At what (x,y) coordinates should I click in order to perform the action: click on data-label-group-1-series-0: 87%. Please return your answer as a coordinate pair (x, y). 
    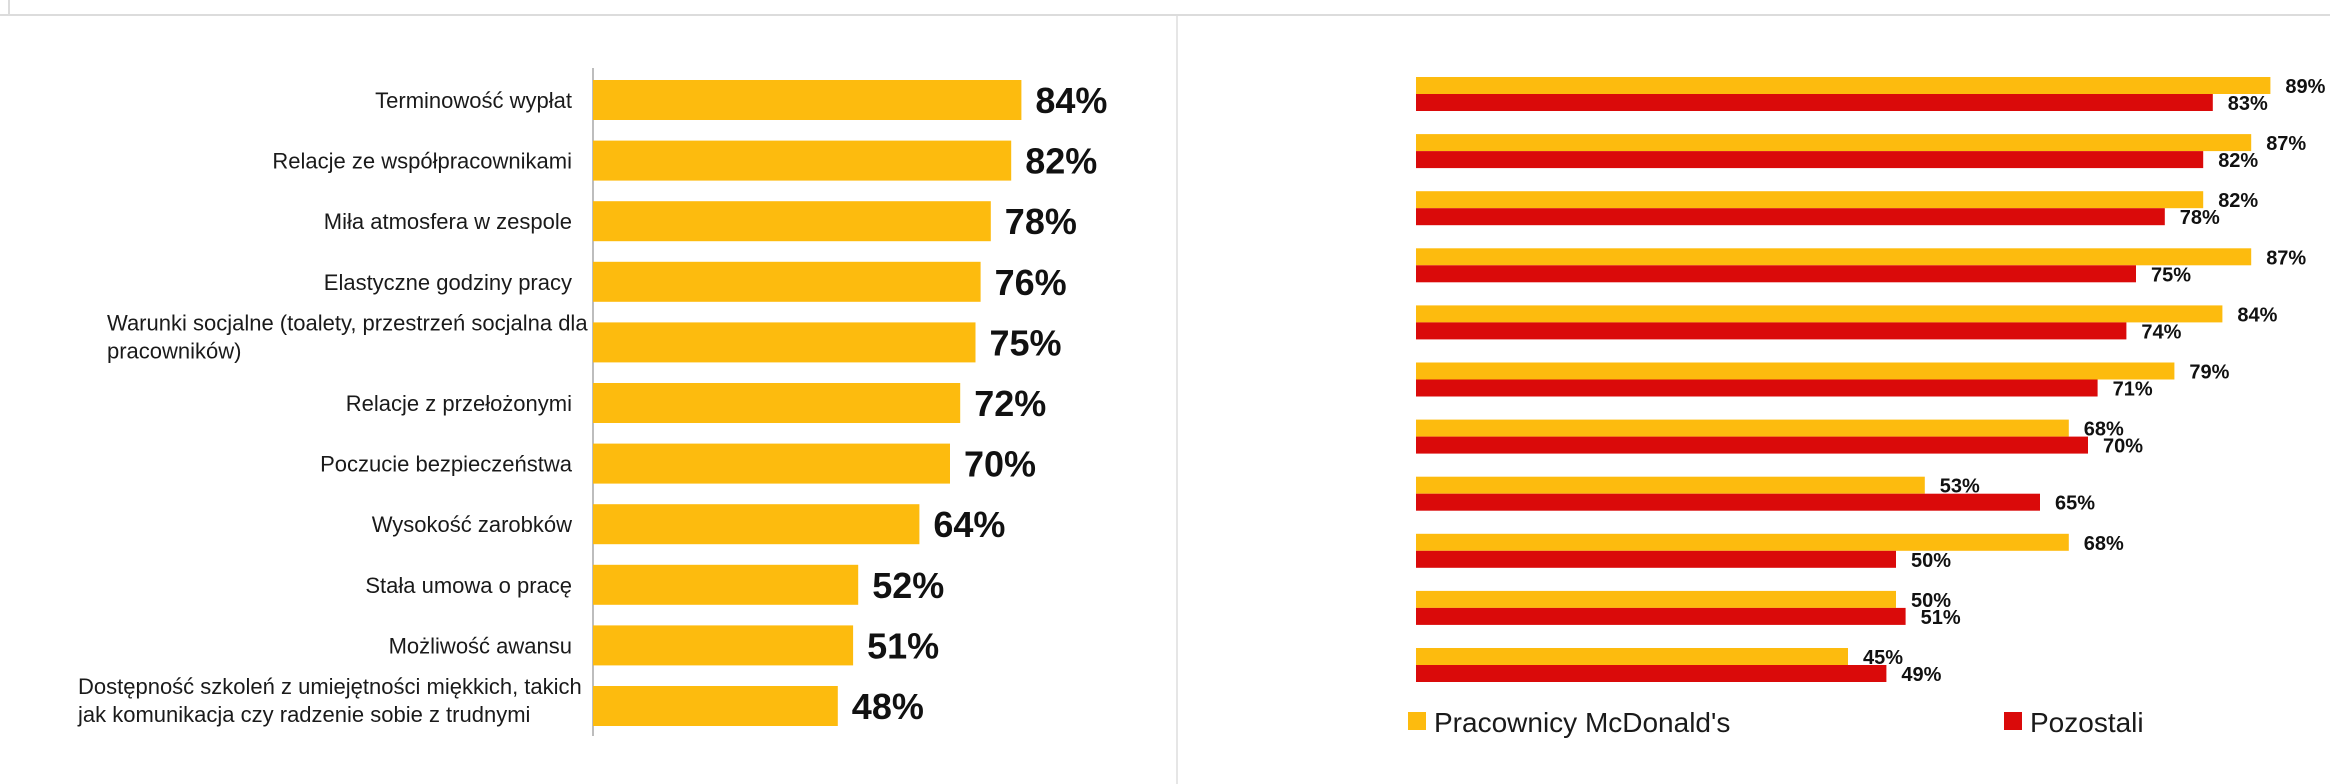
    Looking at the image, I should click on (2286, 144).